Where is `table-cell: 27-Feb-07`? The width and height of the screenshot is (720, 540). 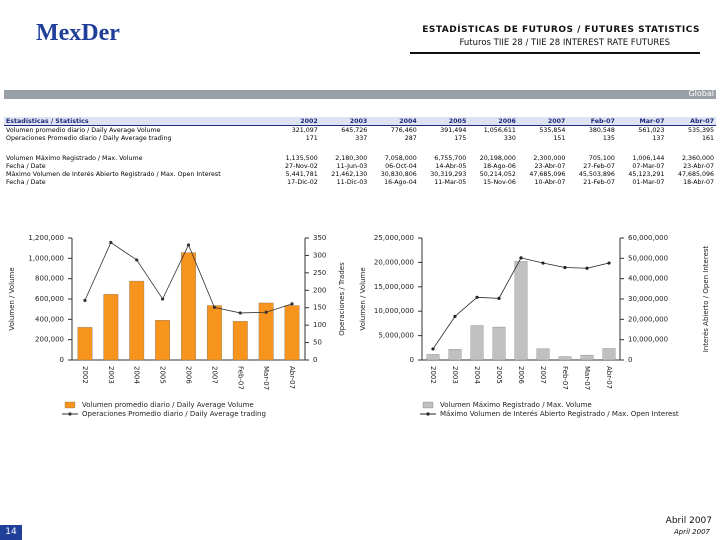 table-cell: 27-Feb-07 is located at coordinates (599, 166).